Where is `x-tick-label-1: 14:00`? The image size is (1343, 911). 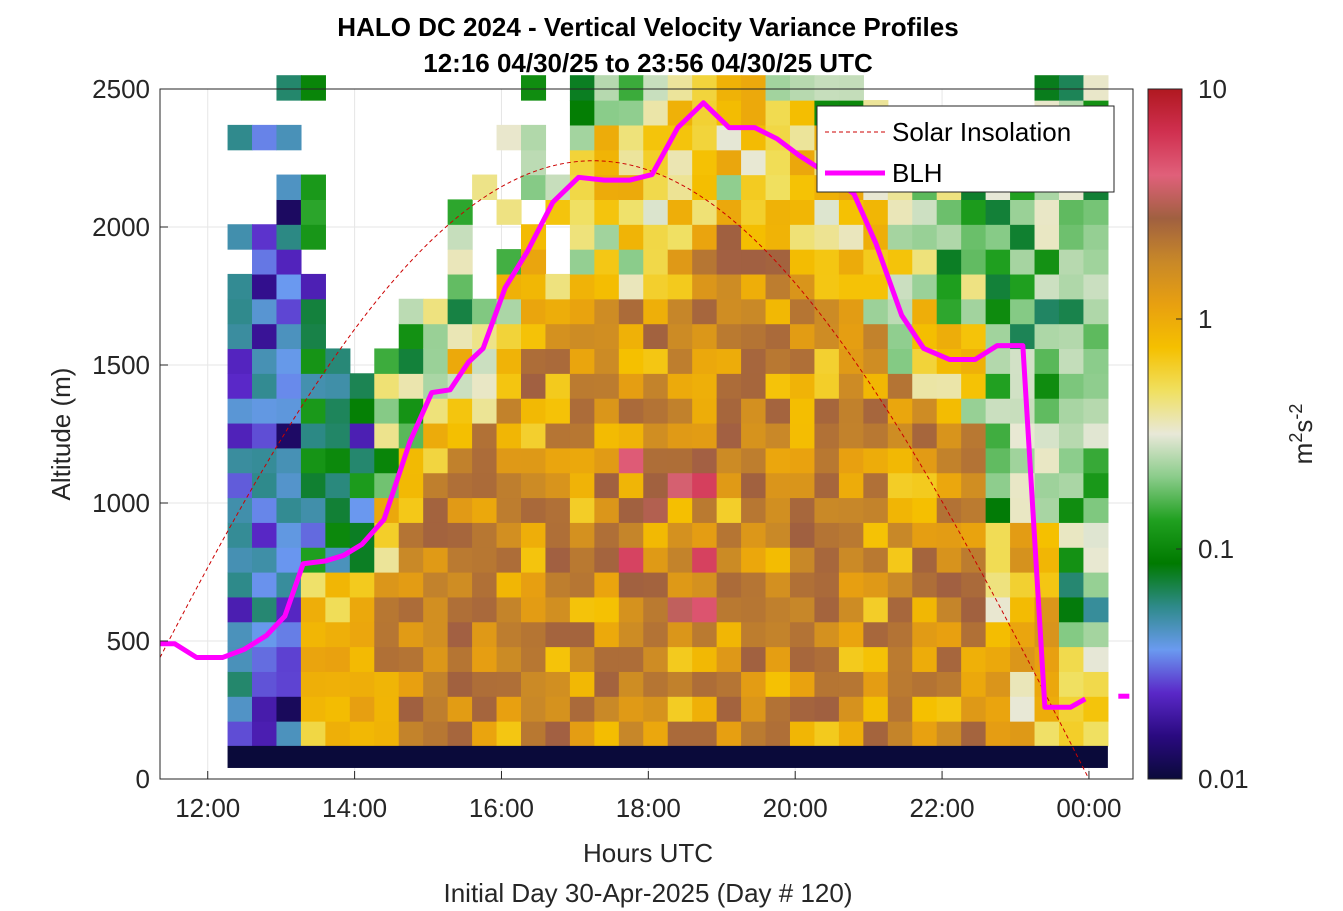
x-tick-label-1: 14:00 is located at coordinates (354, 808).